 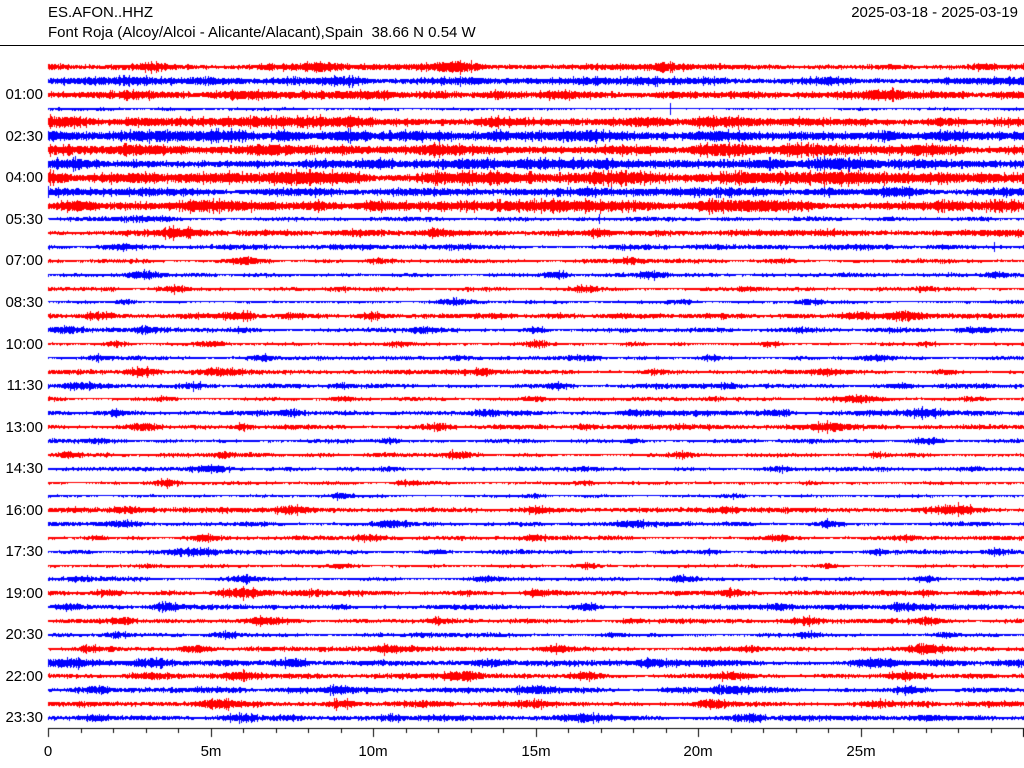 What do you see at coordinates (698, 751) in the screenshot?
I see `x-tick-label: 20m` at bounding box center [698, 751].